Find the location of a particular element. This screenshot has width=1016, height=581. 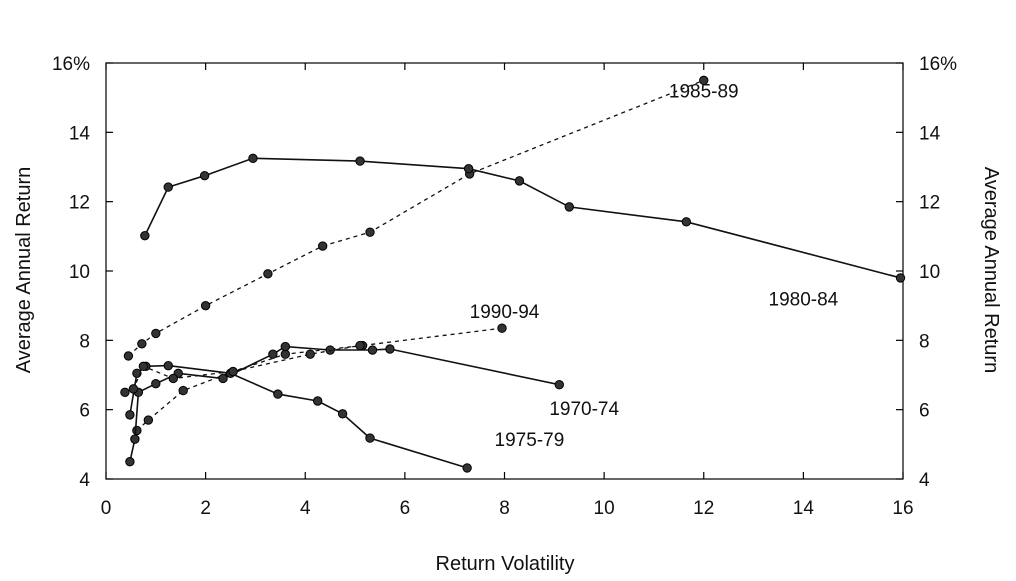

y-tick-label-left: 12 is located at coordinates (79, 203).